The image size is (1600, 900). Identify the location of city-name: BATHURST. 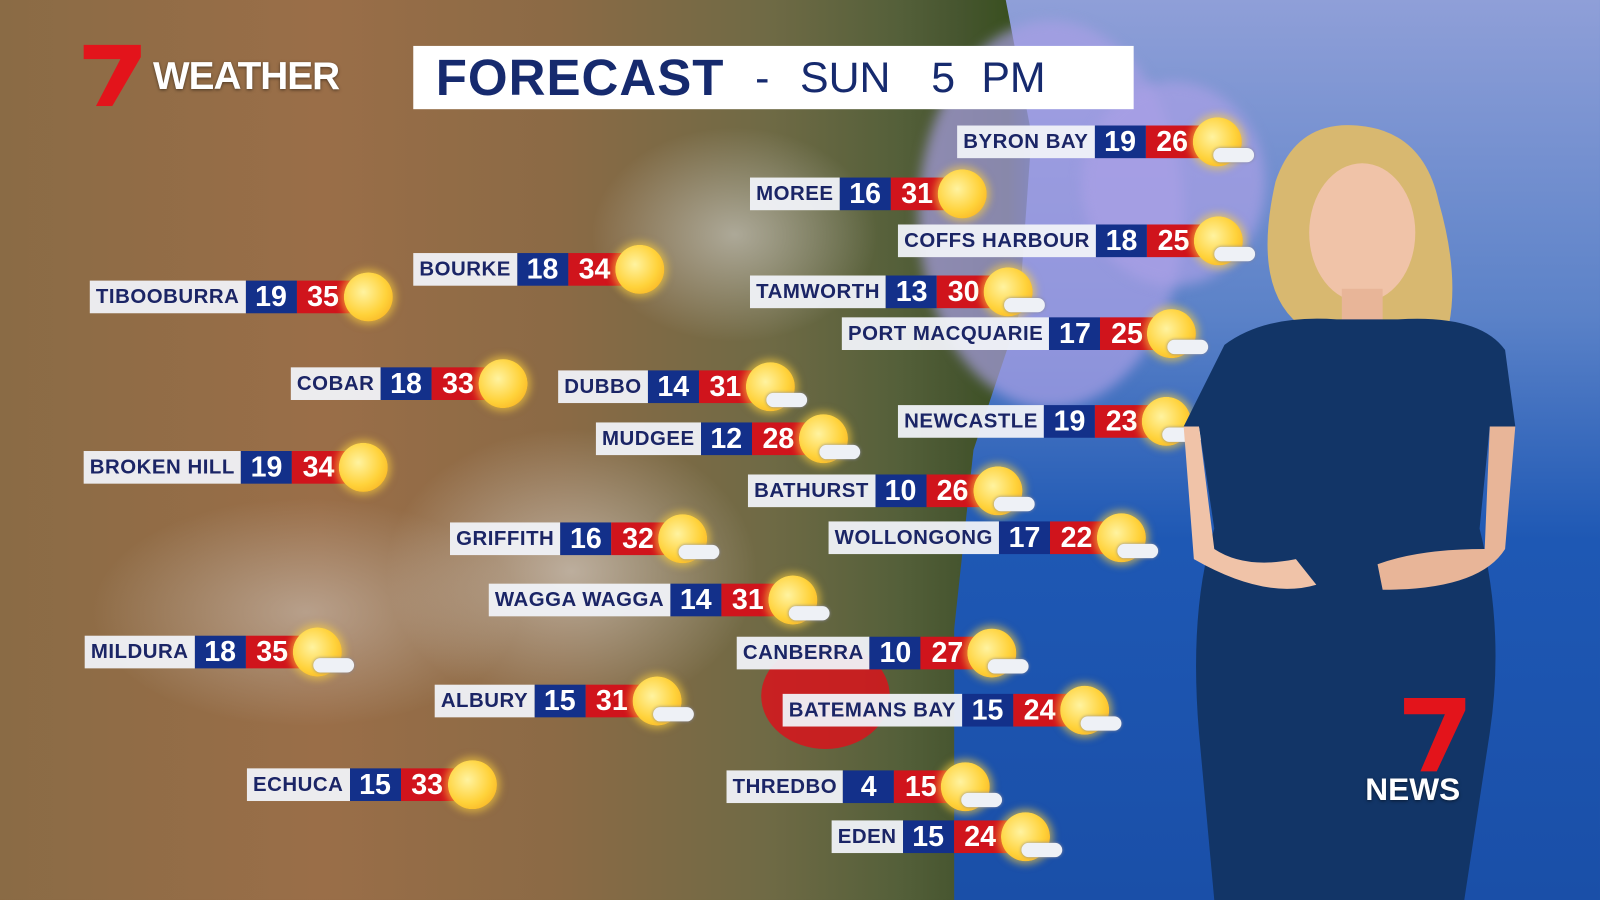
(811, 491).